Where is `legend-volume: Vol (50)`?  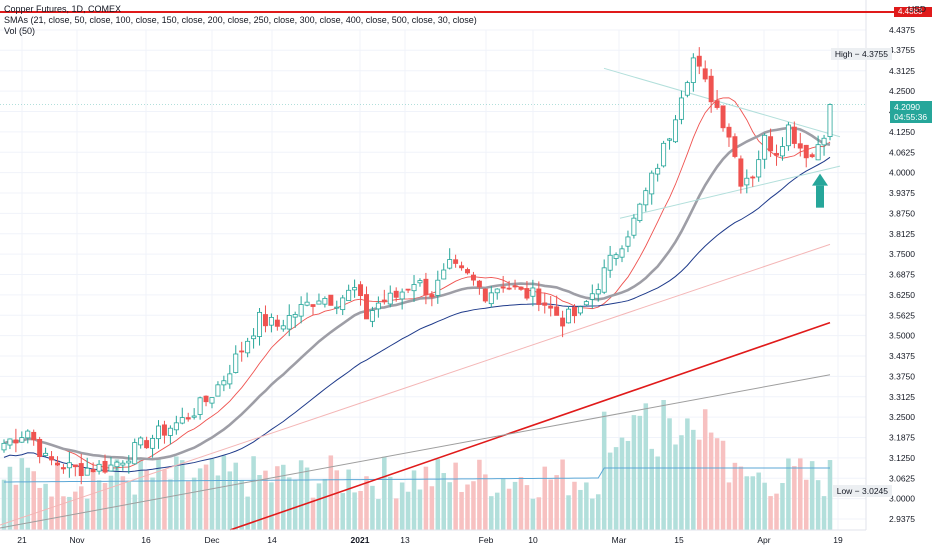
legend-volume: Vol (50) is located at coordinates (20, 31).